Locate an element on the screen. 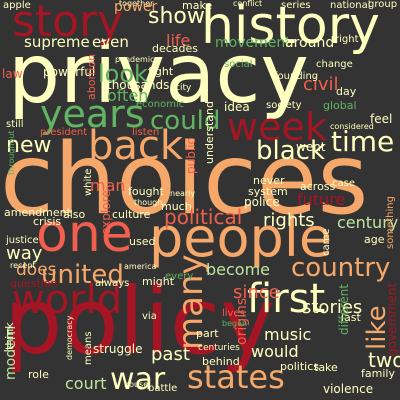 Image resolution: width=400 pixels, height=400 pixels. word-powerful: powerful is located at coordinates (69, 72).